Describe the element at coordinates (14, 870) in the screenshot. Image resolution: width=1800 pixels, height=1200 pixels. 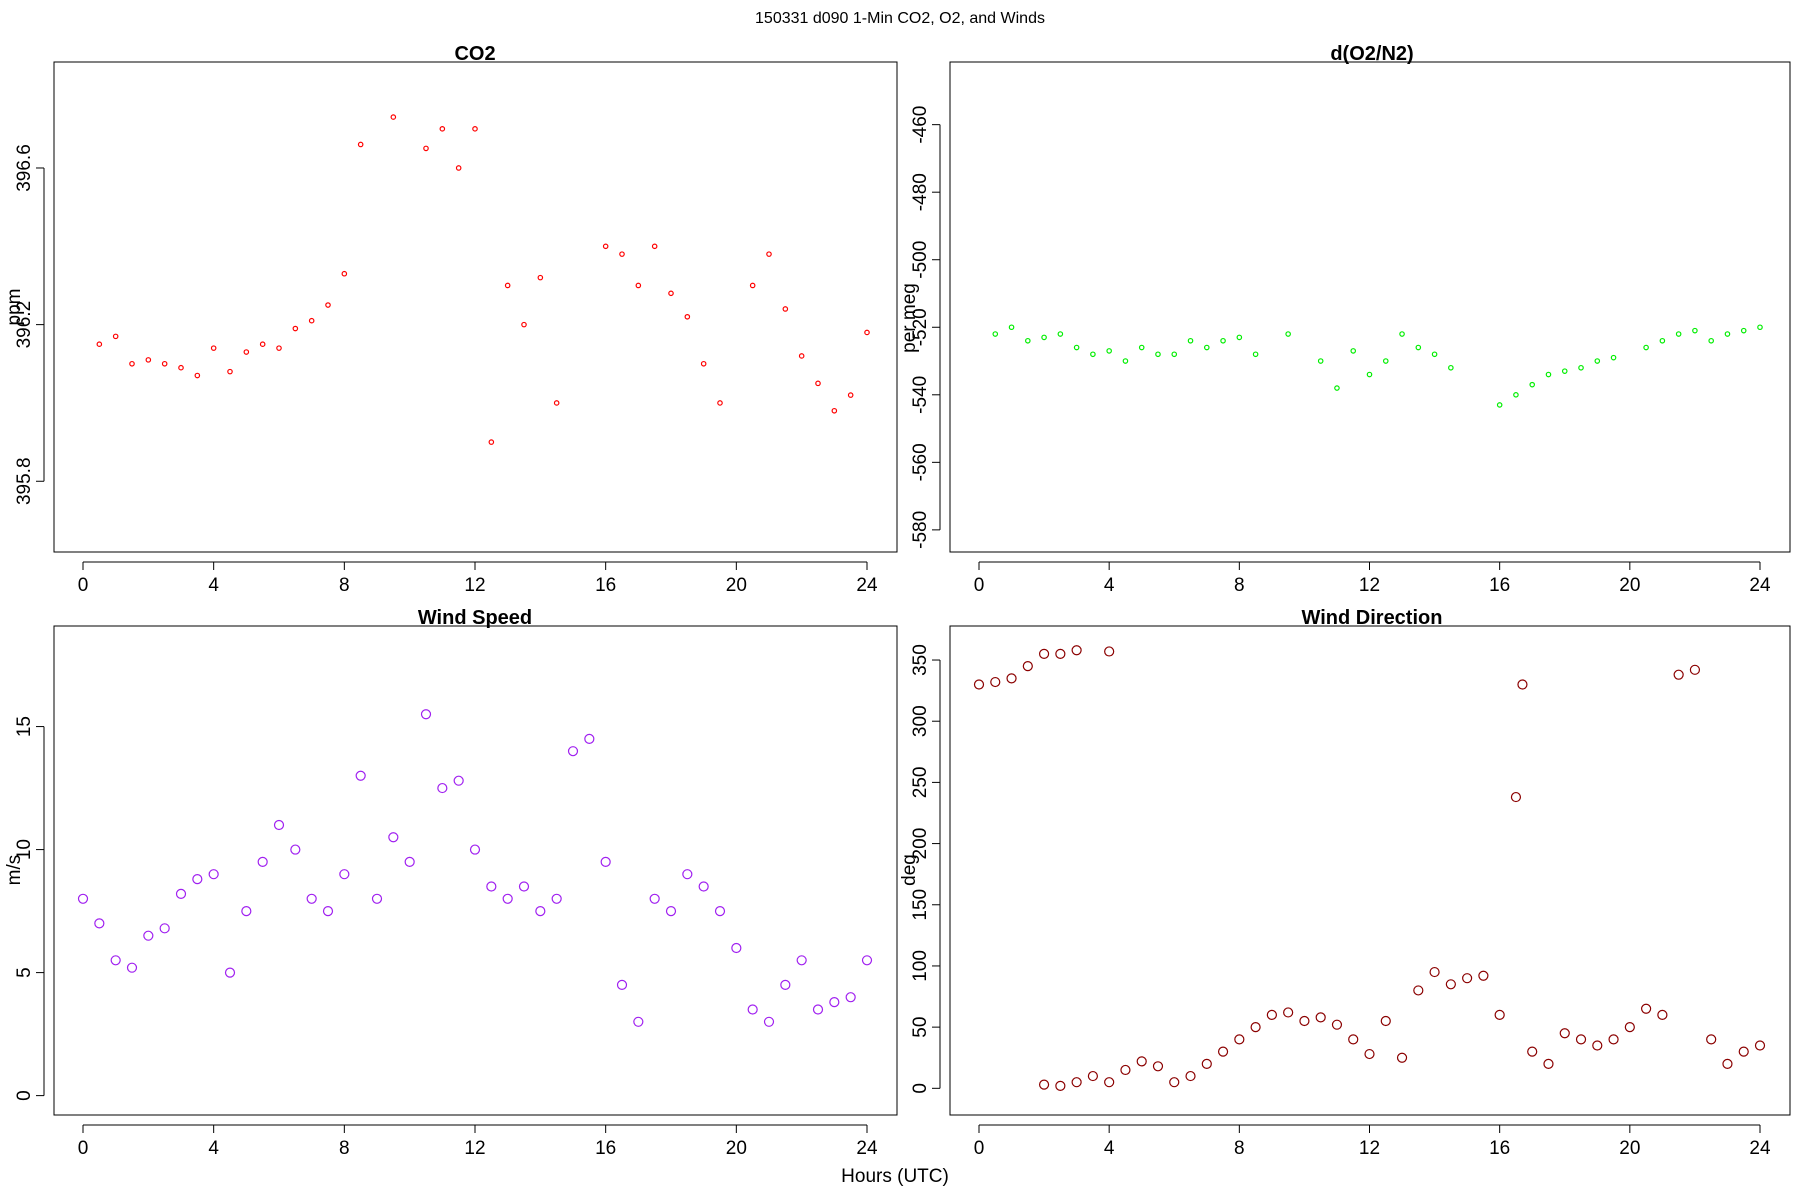
I see `y-axis-label: m/s` at that location.